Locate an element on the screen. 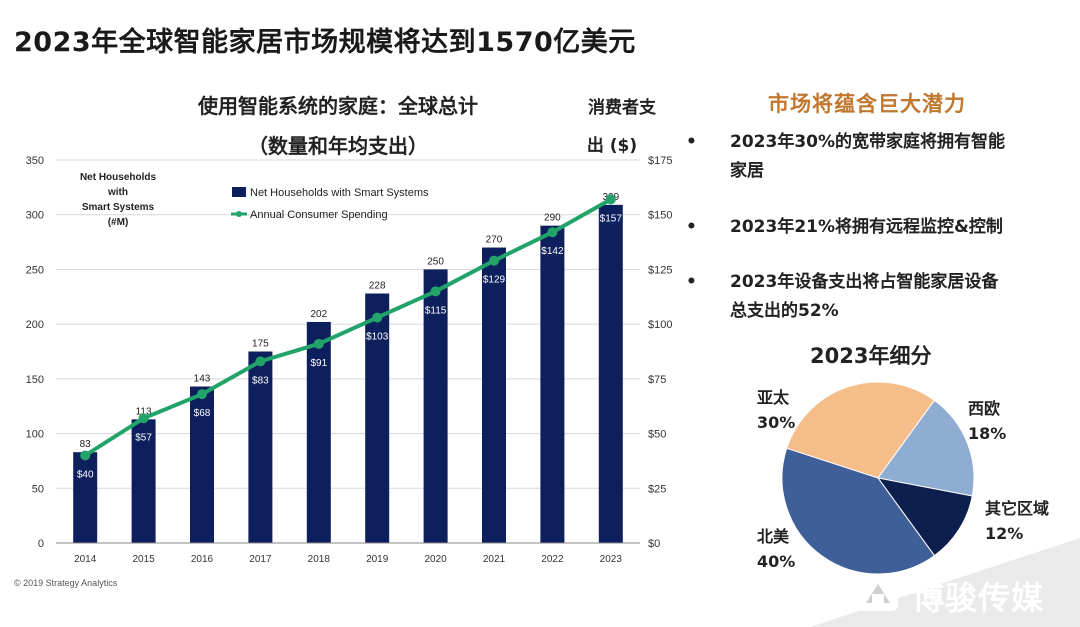 This screenshot has width=1080, height=627. copyright-note: © 2019 Strategy Analytics is located at coordinates (66, 583).